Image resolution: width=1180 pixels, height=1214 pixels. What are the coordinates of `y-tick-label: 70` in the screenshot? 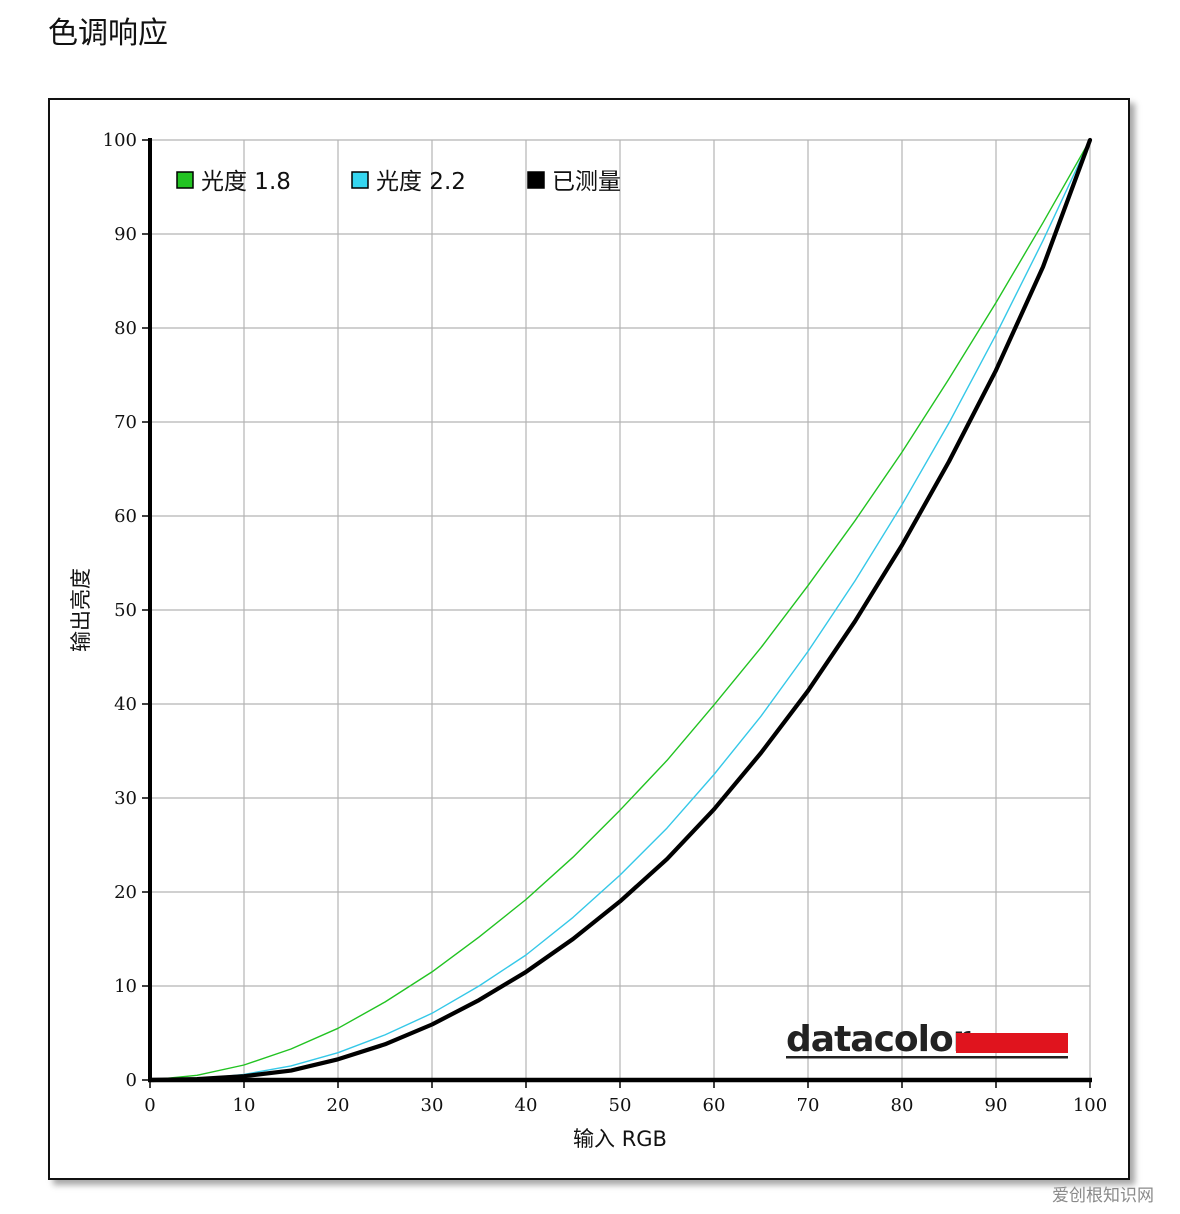 It's located at (125, 422).